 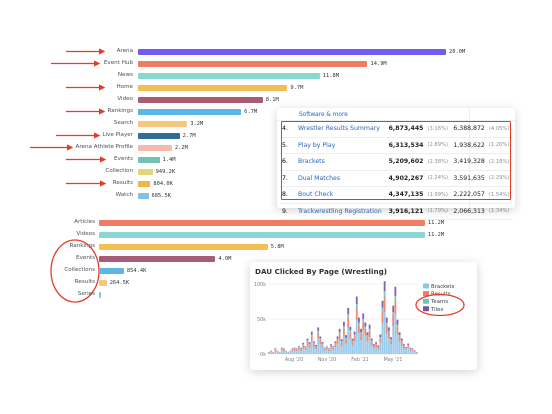 What do you see at coordinates (436, 310) in the screenshot?
I see `legend-label-tiles: Tiles` at bounding box center [436, 310].